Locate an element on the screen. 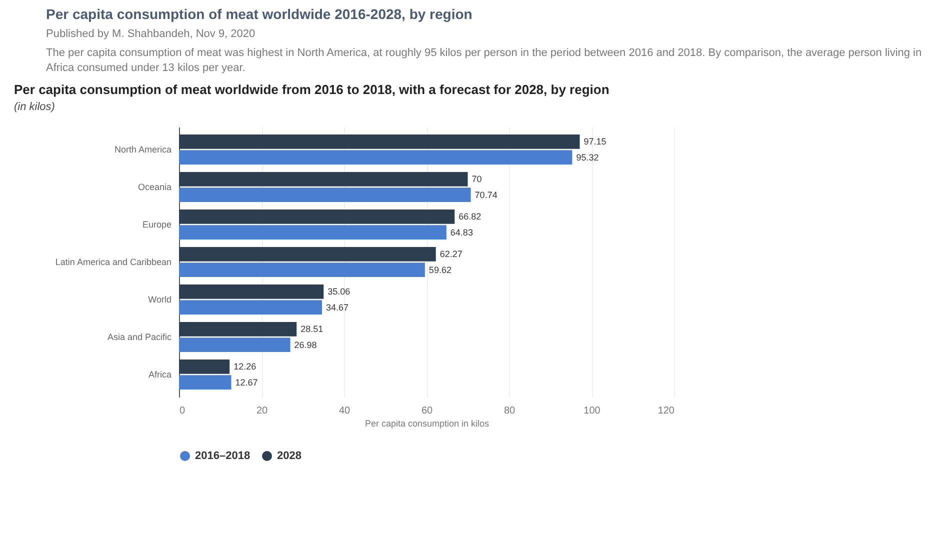  x-tick-label: 0 is located at coordinates (183, 411).